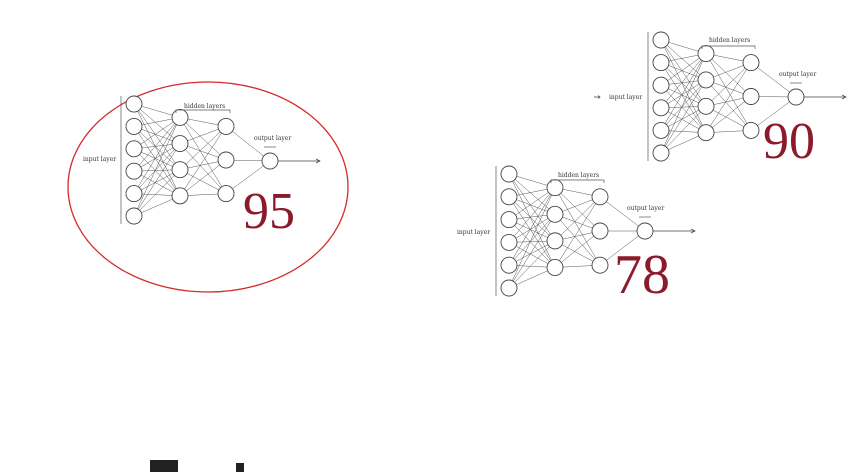 This screenshot has height=472, width=847. I want to click on network-b, so click(720, 96).